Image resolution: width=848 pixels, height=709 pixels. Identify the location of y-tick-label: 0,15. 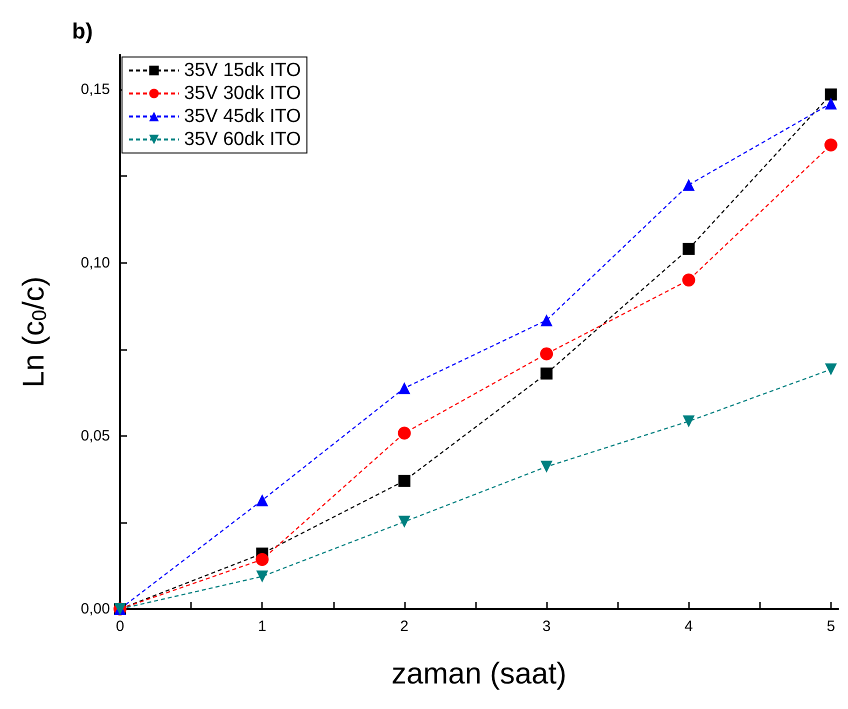
(95, 89).